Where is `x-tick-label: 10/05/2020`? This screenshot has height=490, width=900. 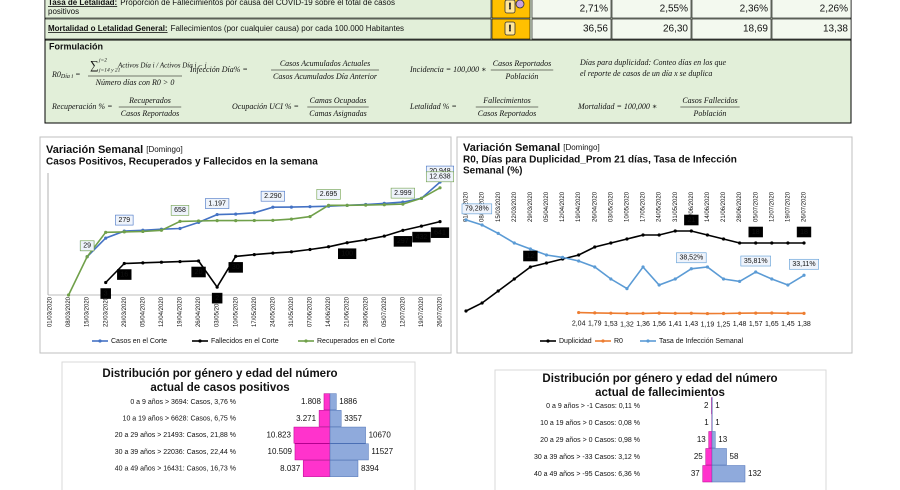 x-tick-label: 10/05/2020 is located at coordinates (628, 206).